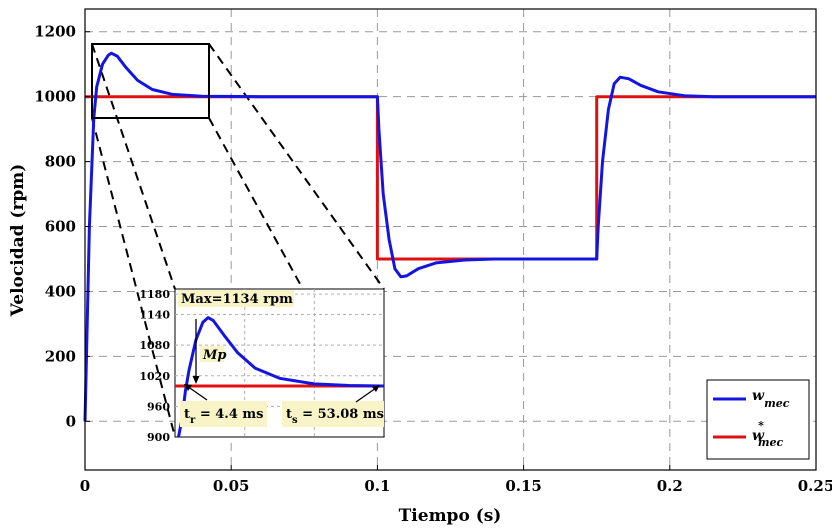 This screenshot has width=832, height=529. I want to click on x-tick-label: 0.15, so click(523, 486).